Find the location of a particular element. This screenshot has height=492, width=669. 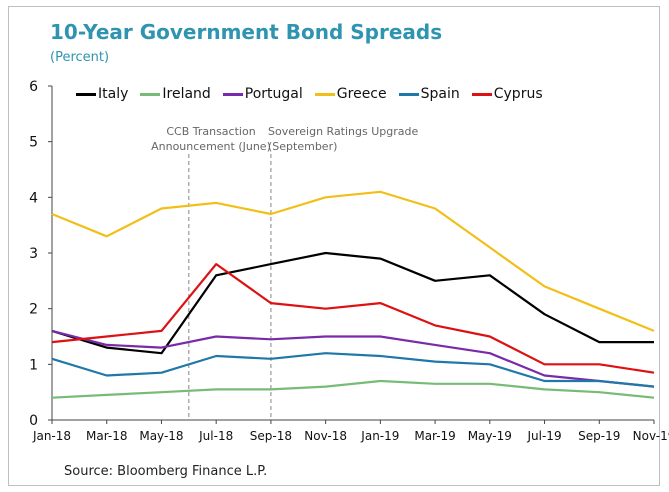

annotation-sovereign: Sovereign Ratings Upgrade (September) is located at coordinates (343, 139).